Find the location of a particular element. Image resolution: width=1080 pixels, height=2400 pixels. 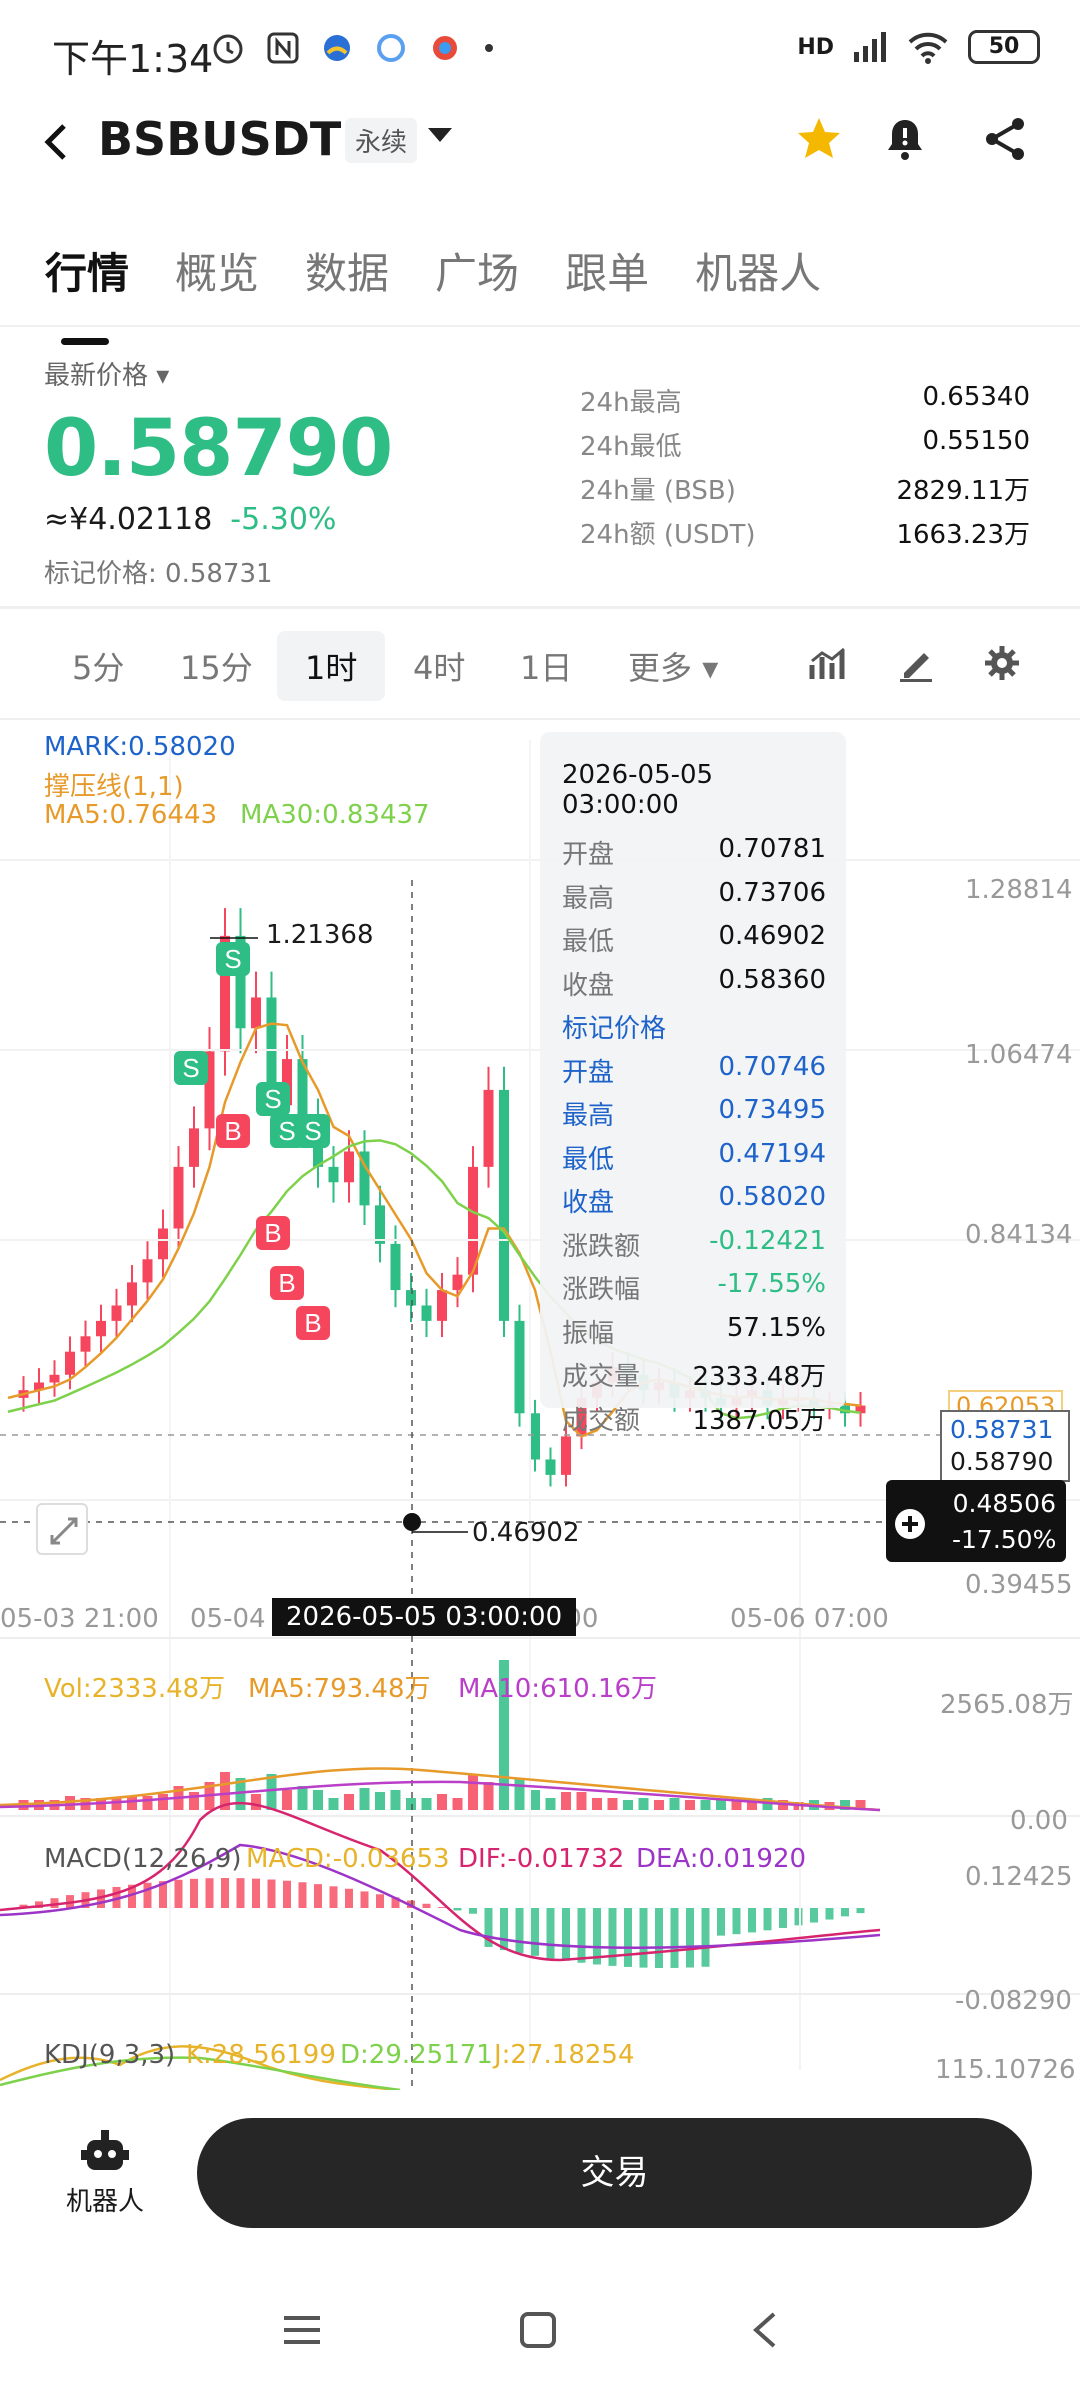

robot-icon is located at coordinates (105, 2150).